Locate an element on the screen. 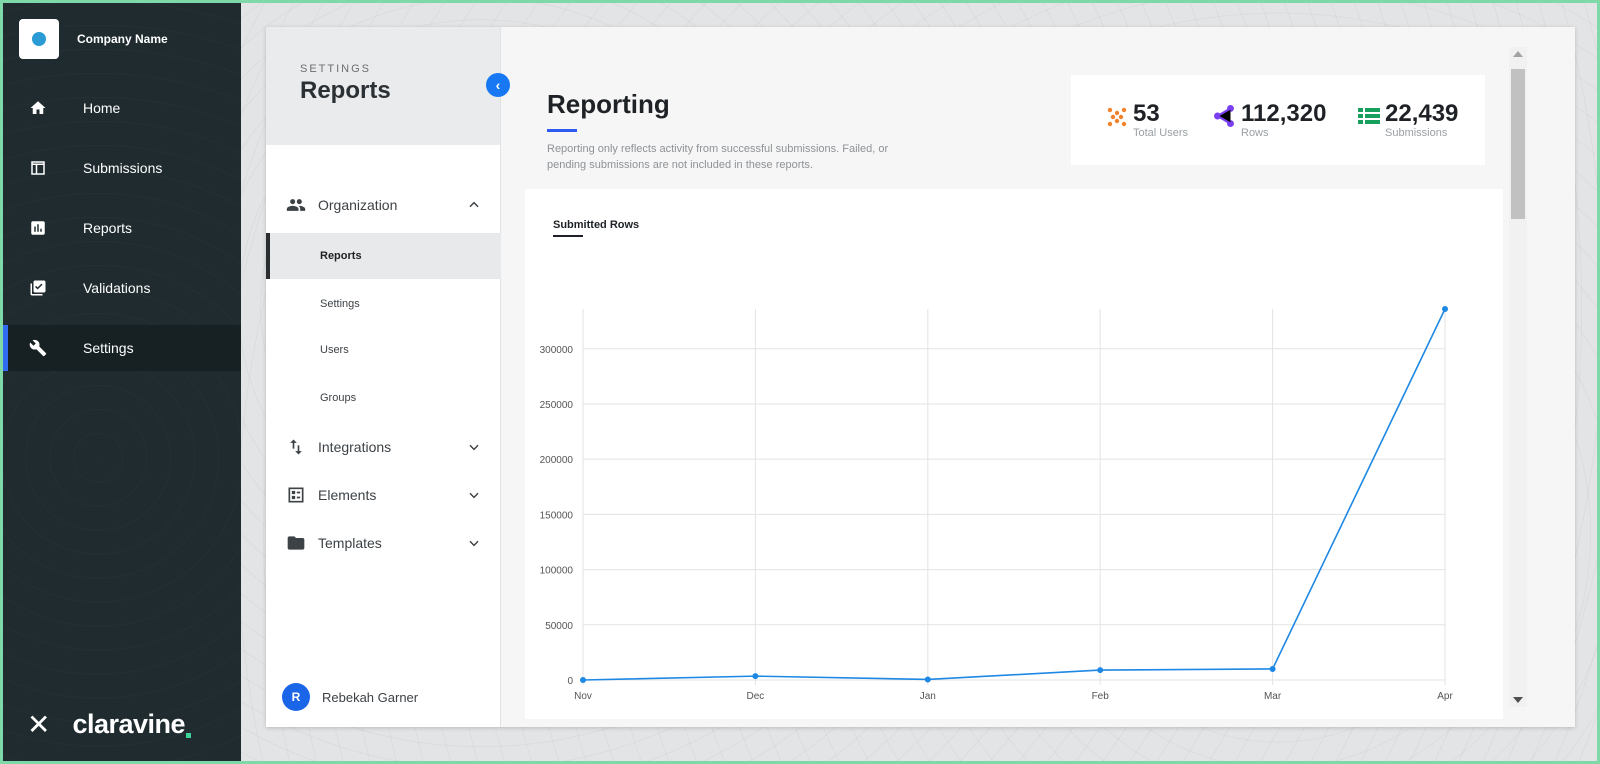 This screenshot has height=764, width=1600. y-tick-label: 0 is located at coordinates (570, 681).